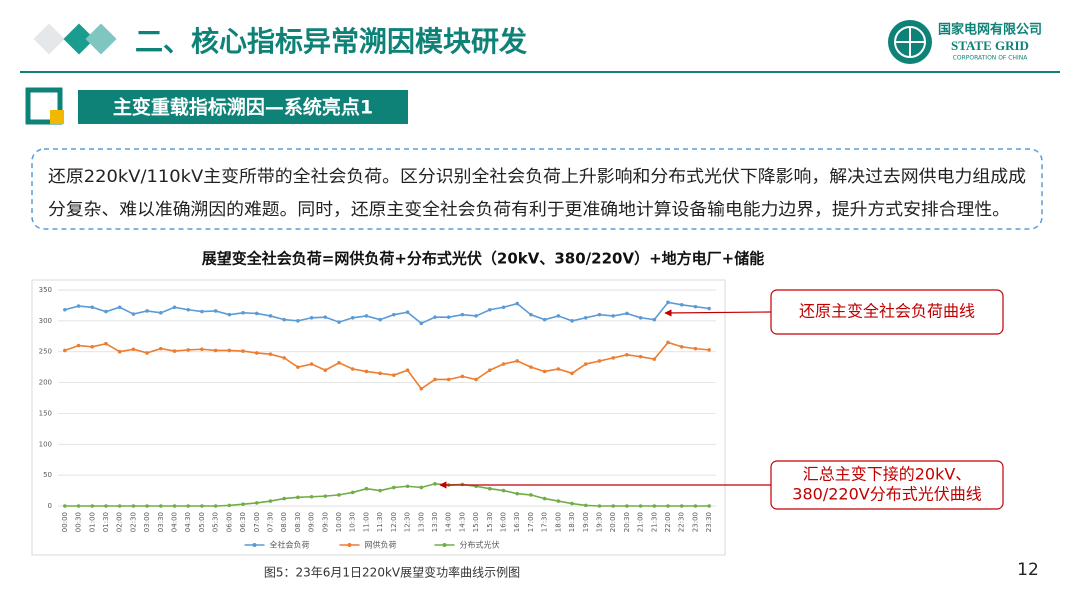  I want to click on y-tick-label: 350, so click(45, 290).